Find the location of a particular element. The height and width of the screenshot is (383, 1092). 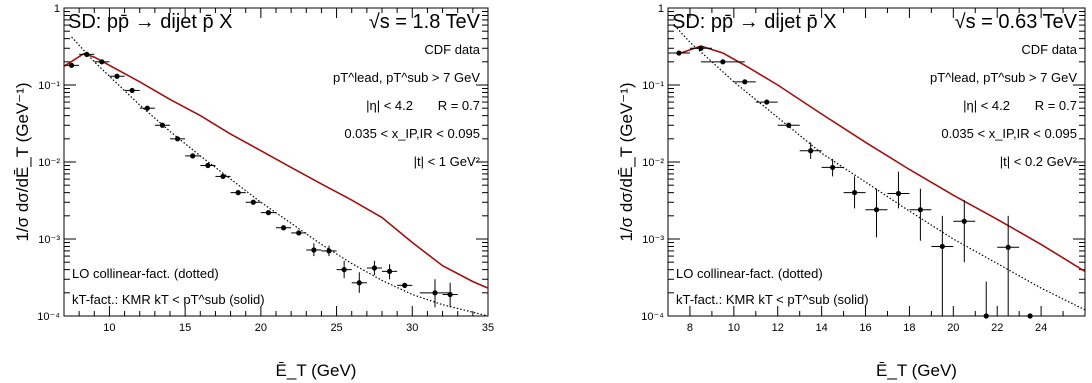

title-right: √s = 0.63 TeV is located at coordinates (1016, 22).